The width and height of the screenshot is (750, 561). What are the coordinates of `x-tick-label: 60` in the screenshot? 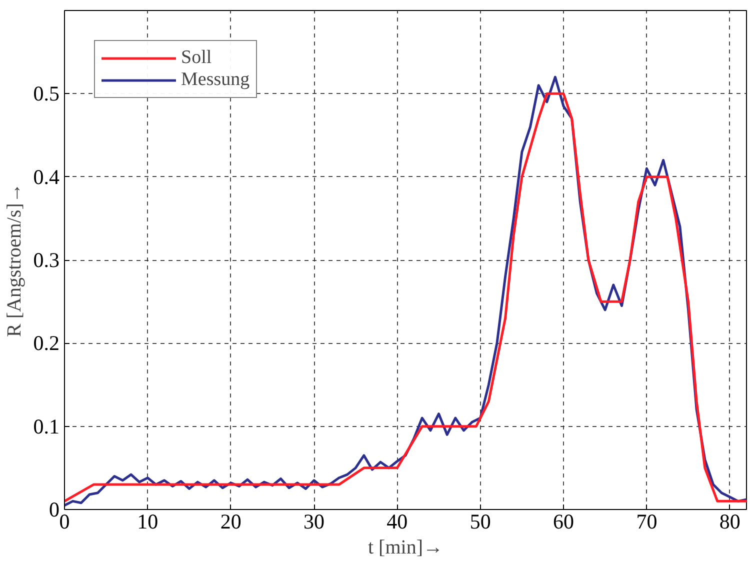 It's located at (563, 522).